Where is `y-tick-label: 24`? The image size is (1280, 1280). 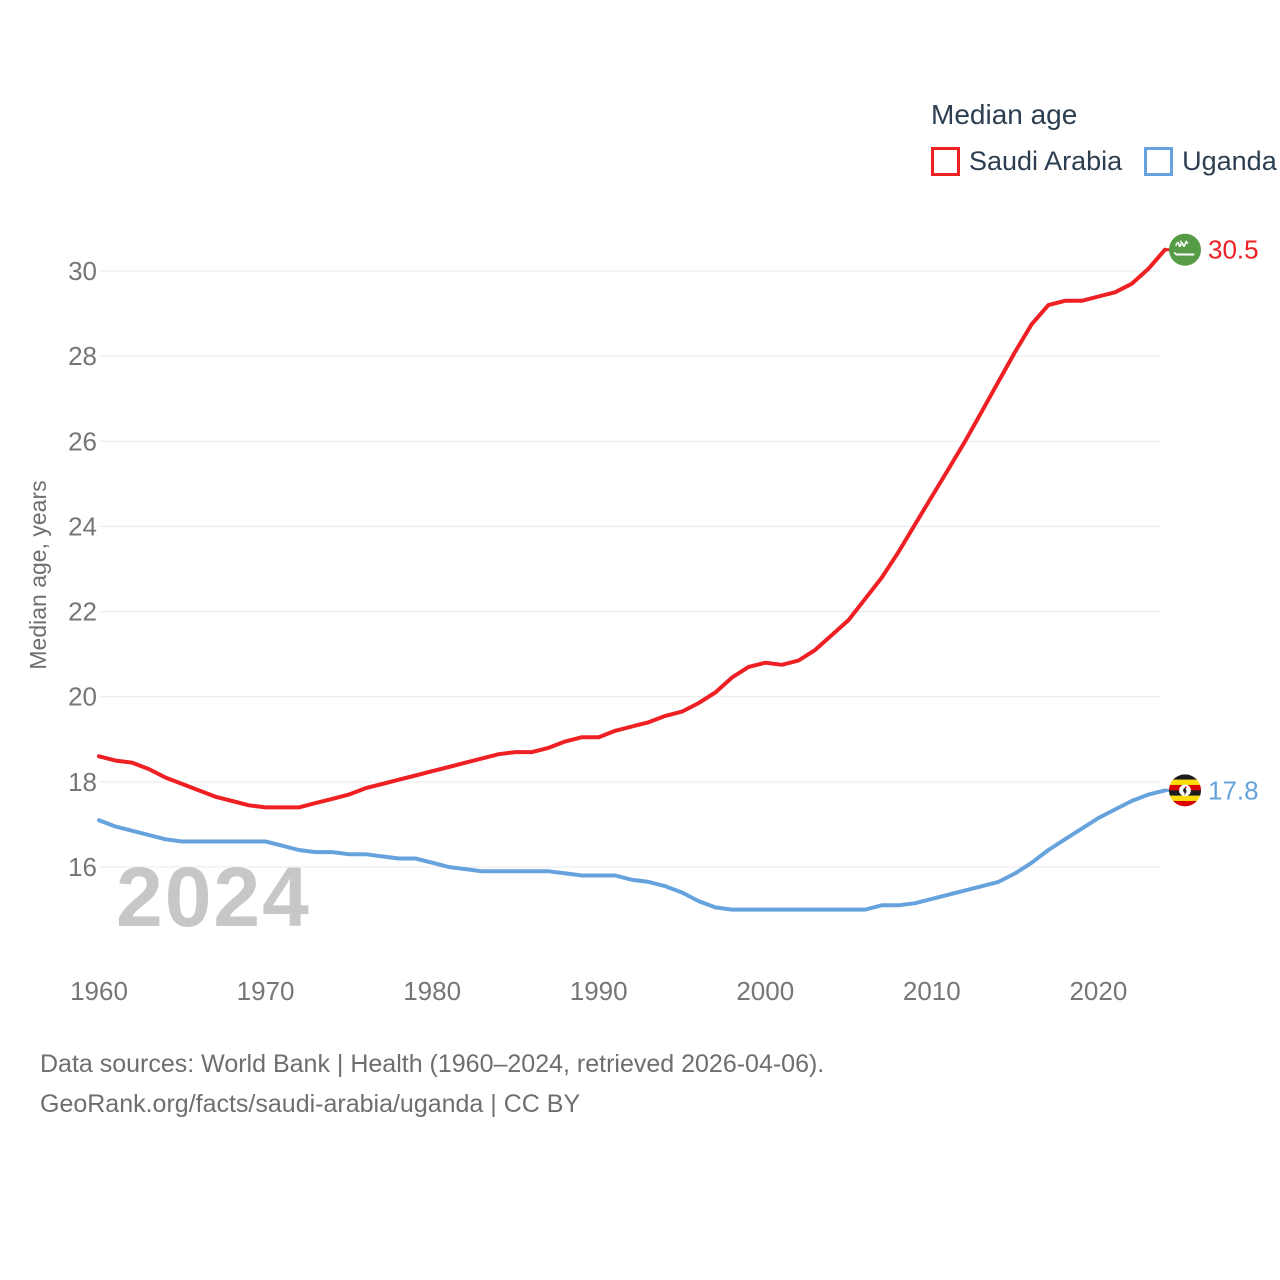
y-tick-label: 24 is located at coordinates (82, 526).